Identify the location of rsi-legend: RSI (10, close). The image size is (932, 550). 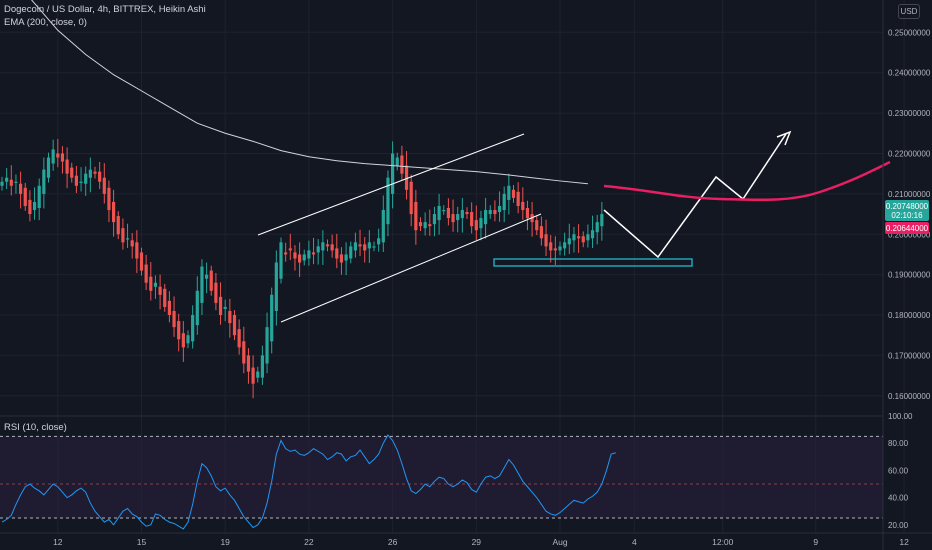
(35, 427).